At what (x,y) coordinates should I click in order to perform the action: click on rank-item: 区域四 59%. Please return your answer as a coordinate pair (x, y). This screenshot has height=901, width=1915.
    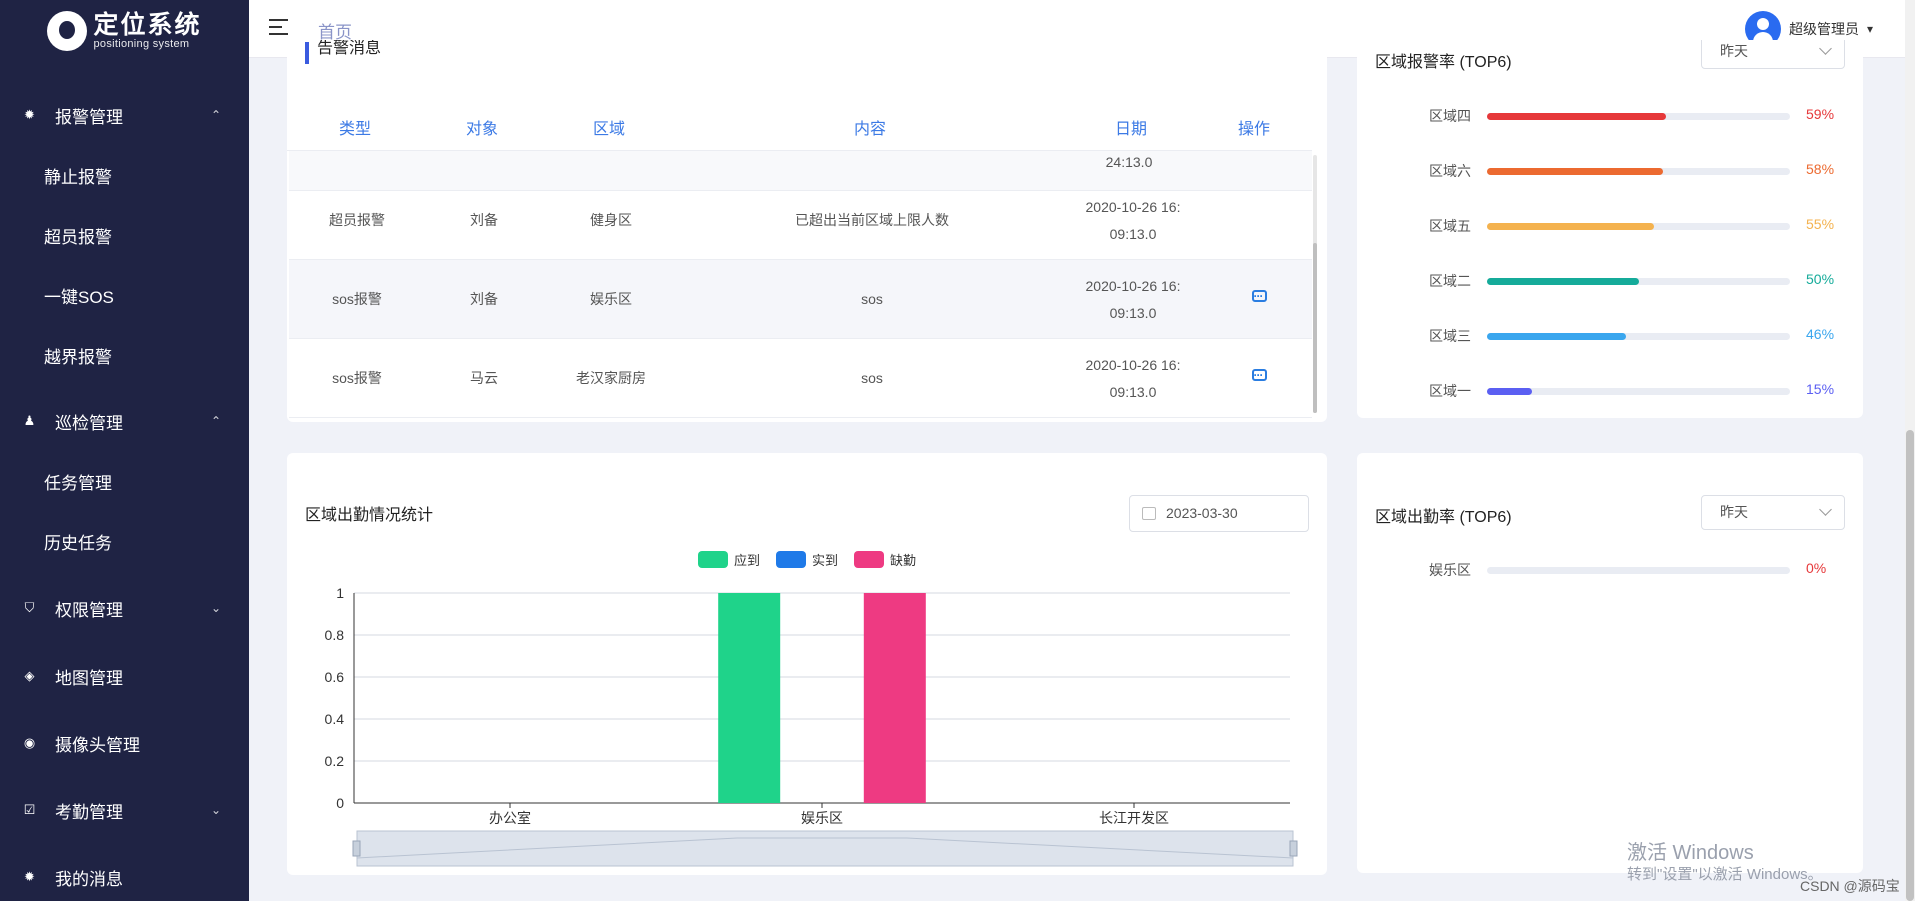
    Looking at the image, I should click on (1610, 116).